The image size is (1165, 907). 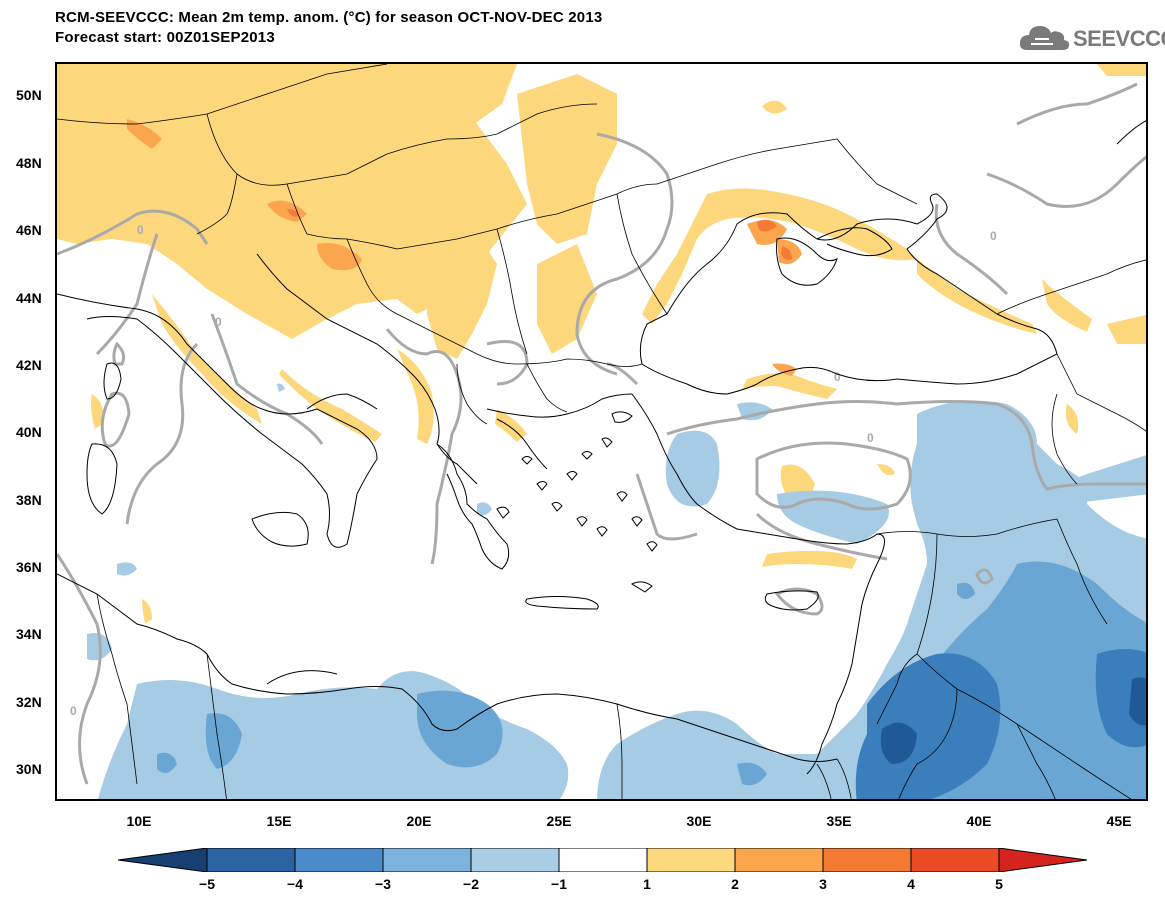 I want to click on lat-label-38n: 38N, so click(x=29, y=500).